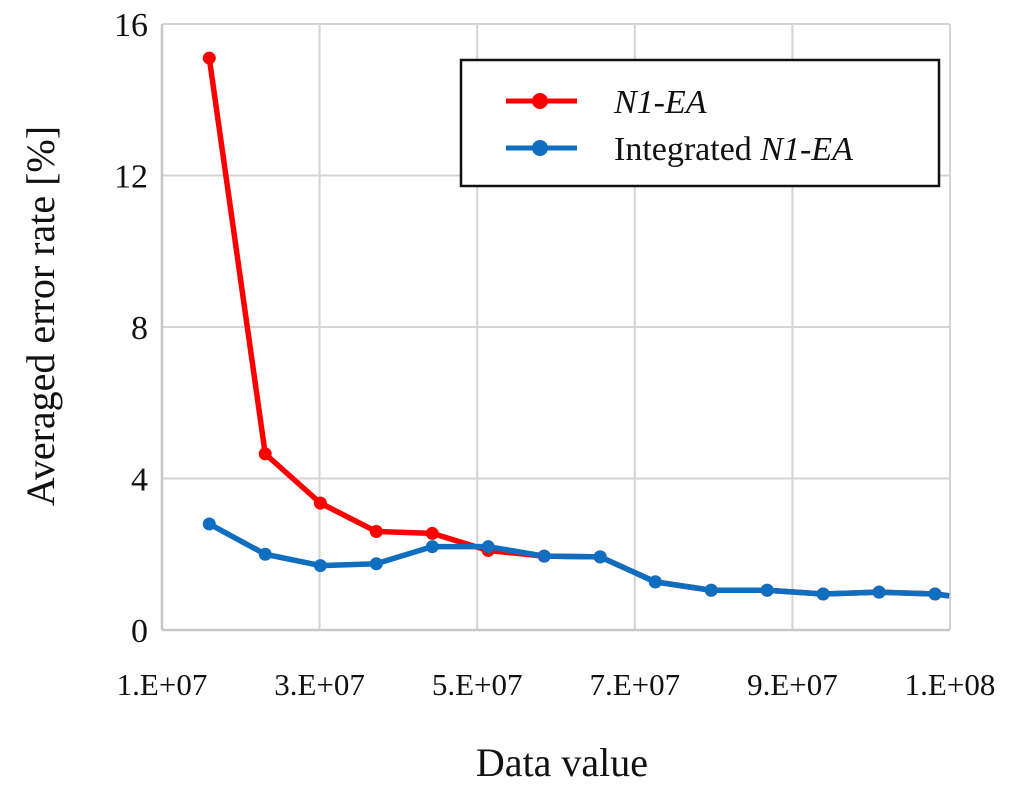 This screenshot has height=787, width=1016. Describe the element at coordinates (40, 316) in the screenshot. I see `y-axis-title: Averaged error rate [%]` at that location.